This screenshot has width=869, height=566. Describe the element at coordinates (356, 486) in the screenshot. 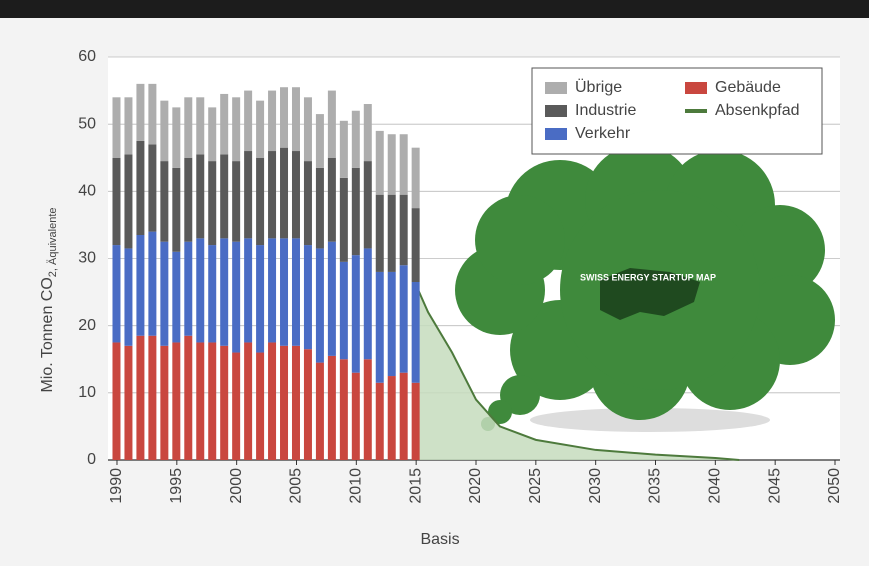

I see `x-tick-label: 2010` at that location.